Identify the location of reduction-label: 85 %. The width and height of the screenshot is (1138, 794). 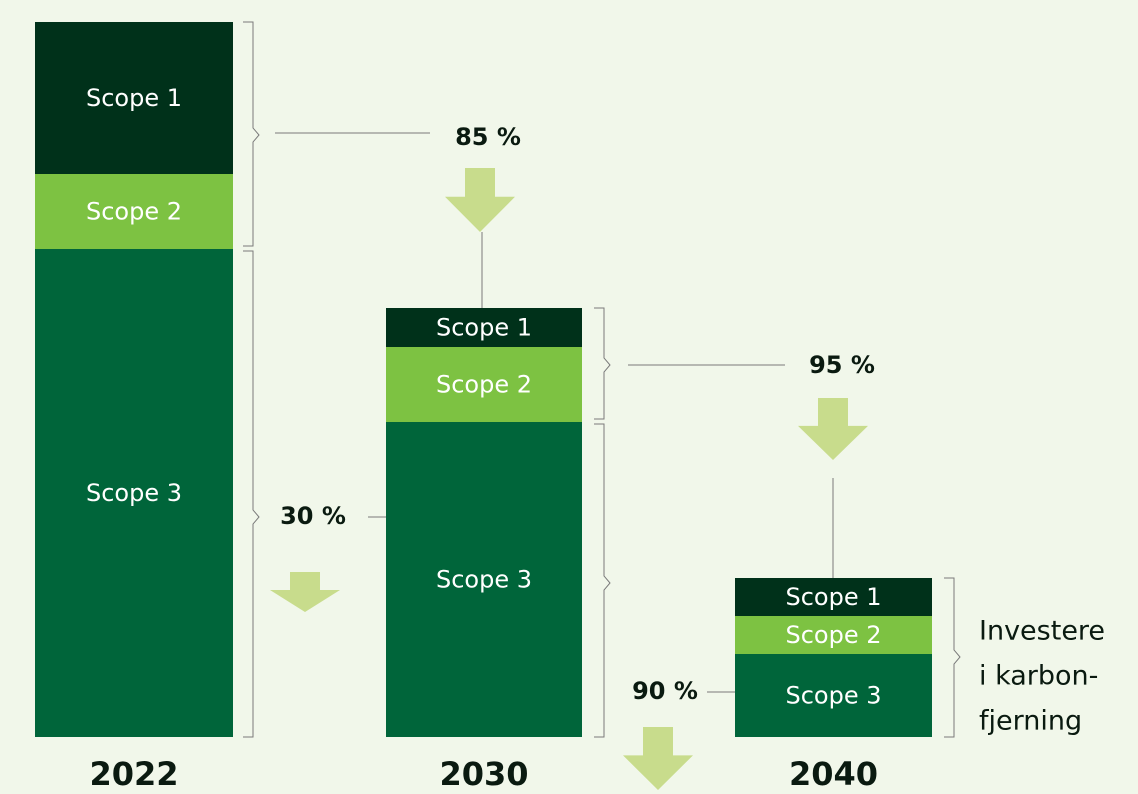
(488, 137).